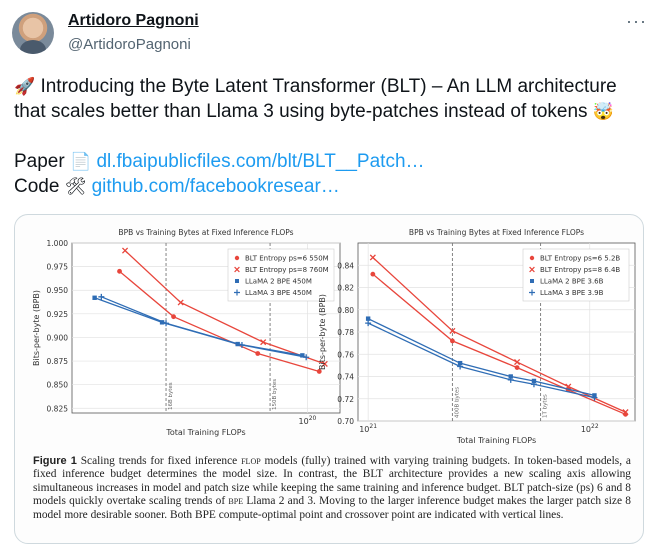 The image size is (658, 547). What do you see at coordinates (251, 461) in the screenshot?
I see `caption-text-2: flop` at bounding box center [251, 461].